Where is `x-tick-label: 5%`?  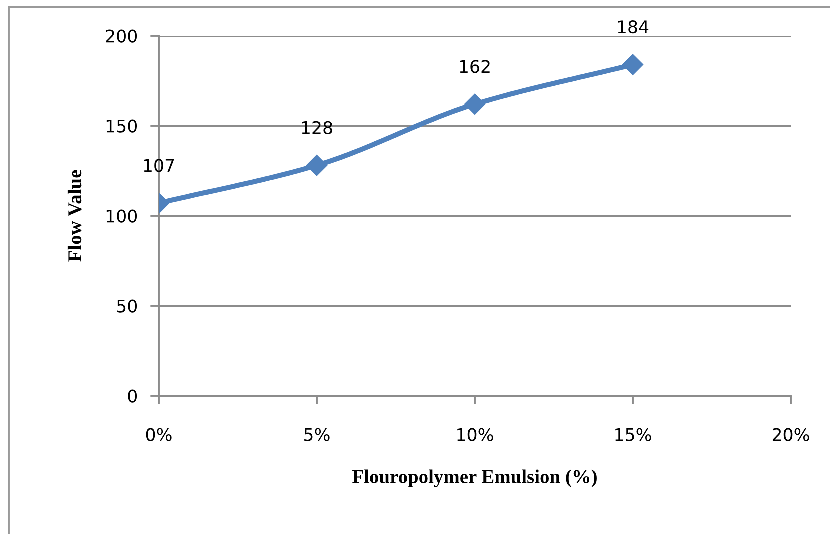
x-tick-label: 5% is located at coordinates (317, 435).